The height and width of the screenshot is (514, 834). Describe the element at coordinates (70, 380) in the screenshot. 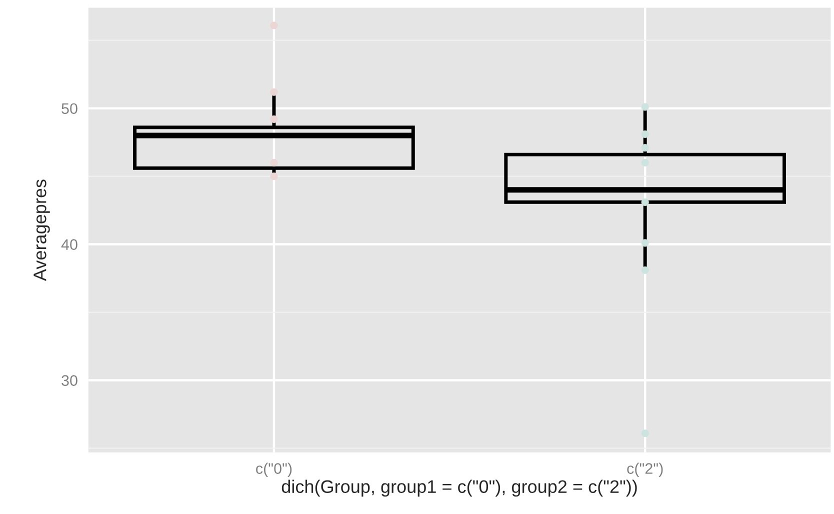

I see `y-tick-label: 30` at that location.